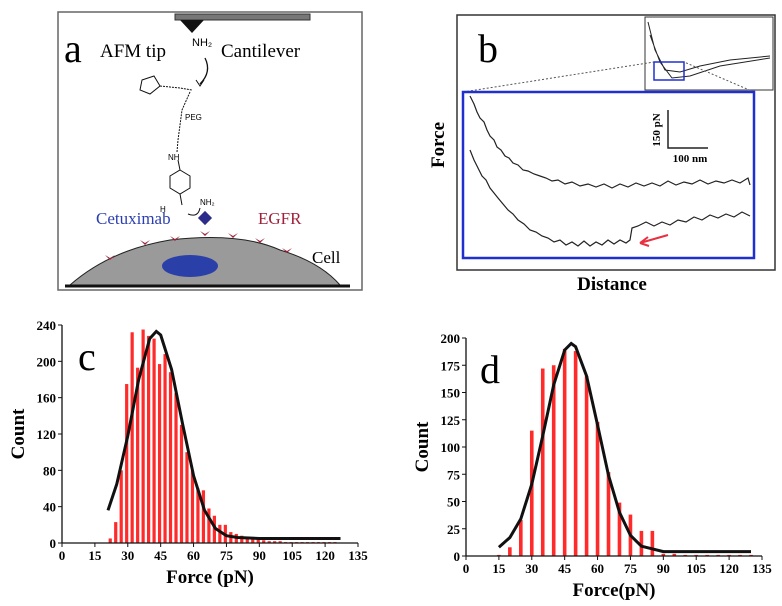 This screenshot has width=782, height=606. I want to click on x-axis-label: Force (pN), so click(210, 577).